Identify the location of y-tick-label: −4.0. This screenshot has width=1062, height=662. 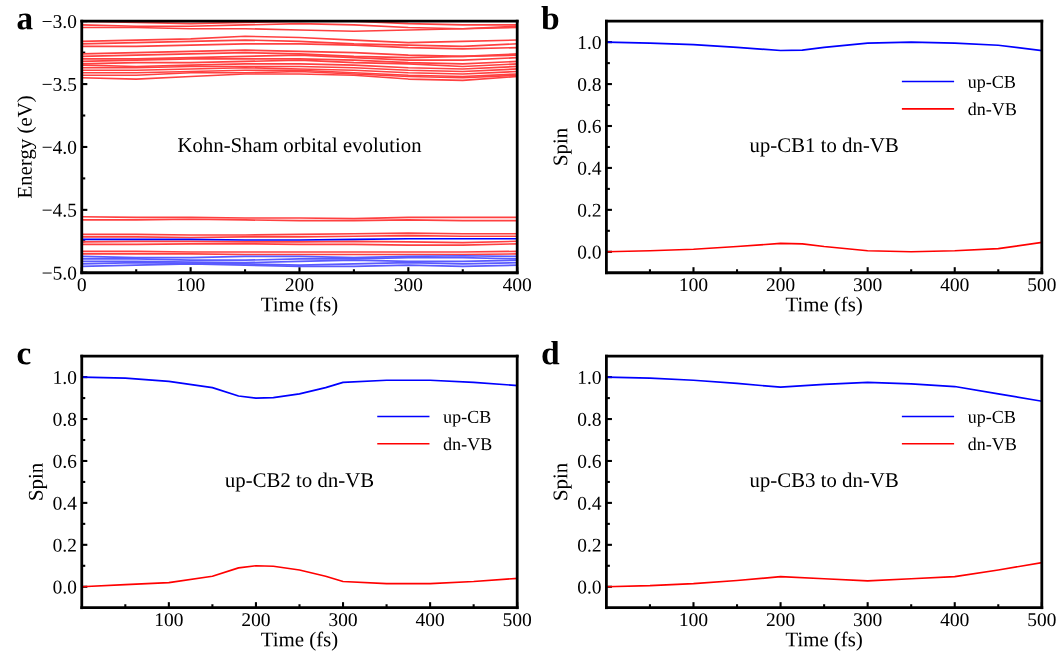
(59, 147).